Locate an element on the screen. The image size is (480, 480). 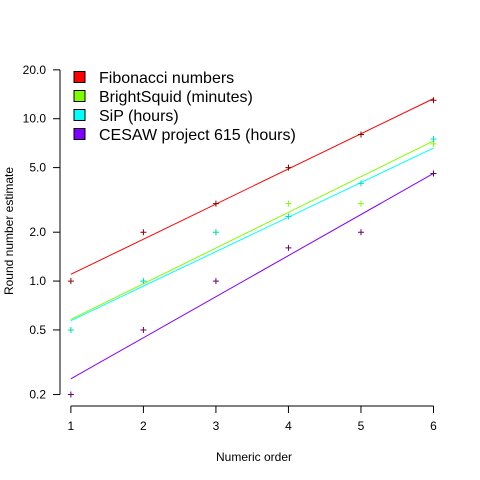
y-tick-label: 0.5 is located at coordinates (37, 330).